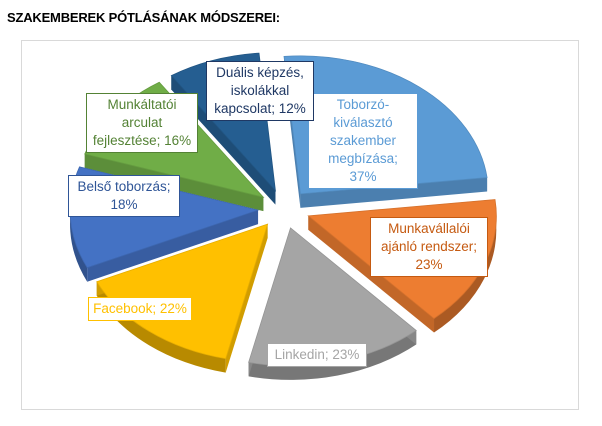 This screenshot has width=602, height=426. Describe the element at coordinates (140, 309) in the screenshot. I see `data-label-4: Facebook; 22%` at that location.